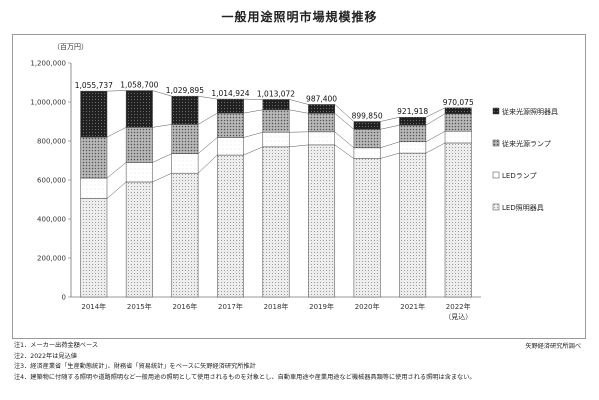 The height and width of the screenshot is (400, 599). Describe the element at coordinates (523, 208) in the screenshot. I see `legend-label: LED照明器具` at that location.